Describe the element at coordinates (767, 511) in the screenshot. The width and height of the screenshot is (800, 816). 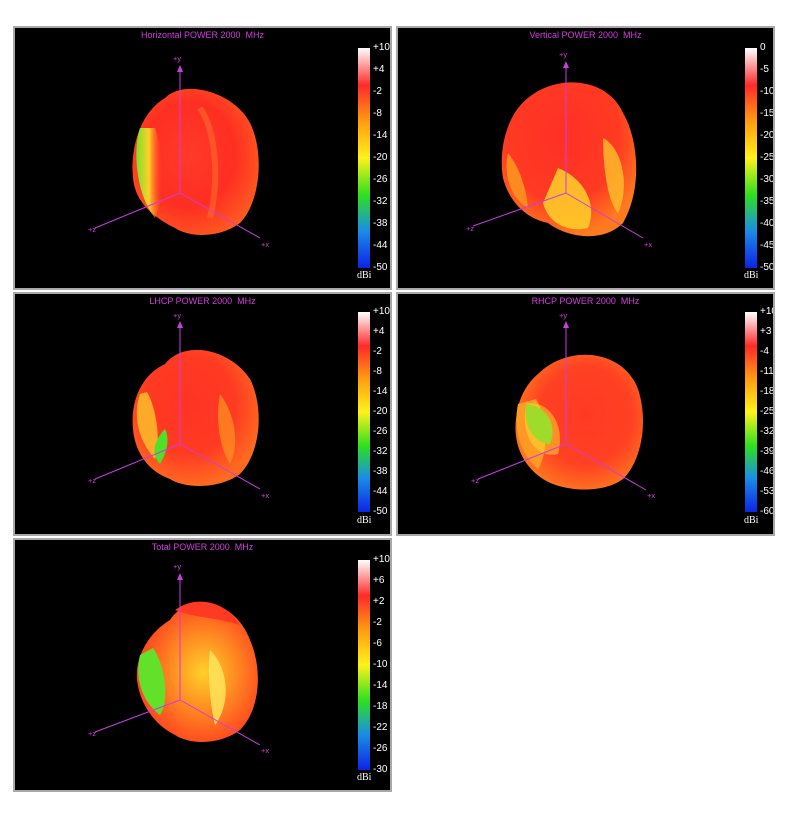
I see `colorbar-tick-label: -60` at that location.